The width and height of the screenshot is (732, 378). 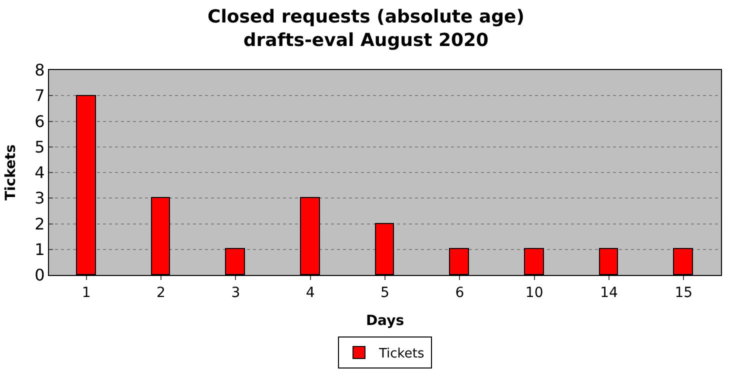 I want to click on x-tick-label: 15, so click(x=683, y=292).